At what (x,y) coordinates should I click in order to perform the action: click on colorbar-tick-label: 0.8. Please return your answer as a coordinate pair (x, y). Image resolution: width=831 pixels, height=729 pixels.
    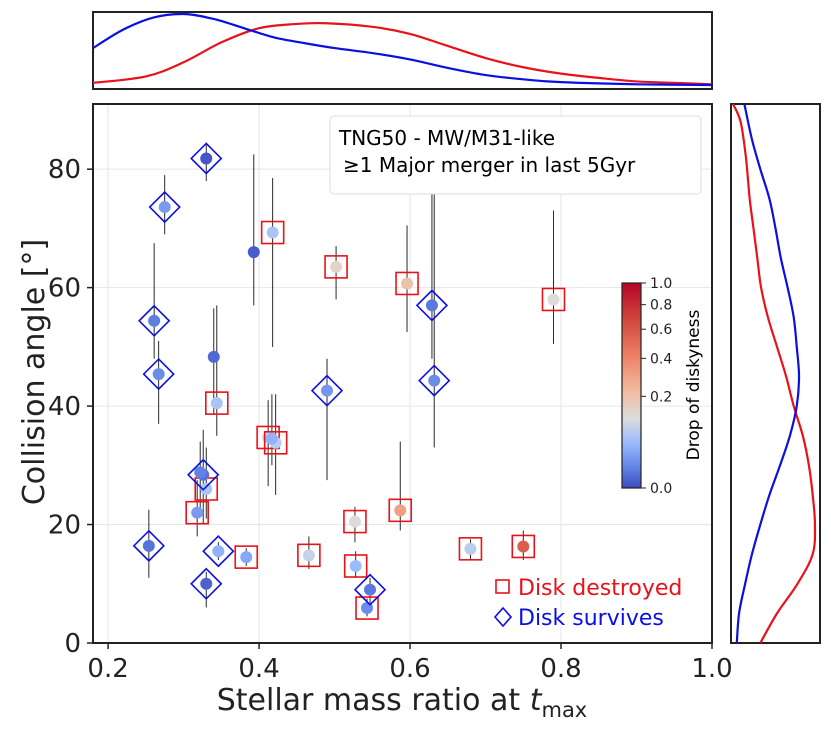
    Looking at the image, I should click on (661, 306).